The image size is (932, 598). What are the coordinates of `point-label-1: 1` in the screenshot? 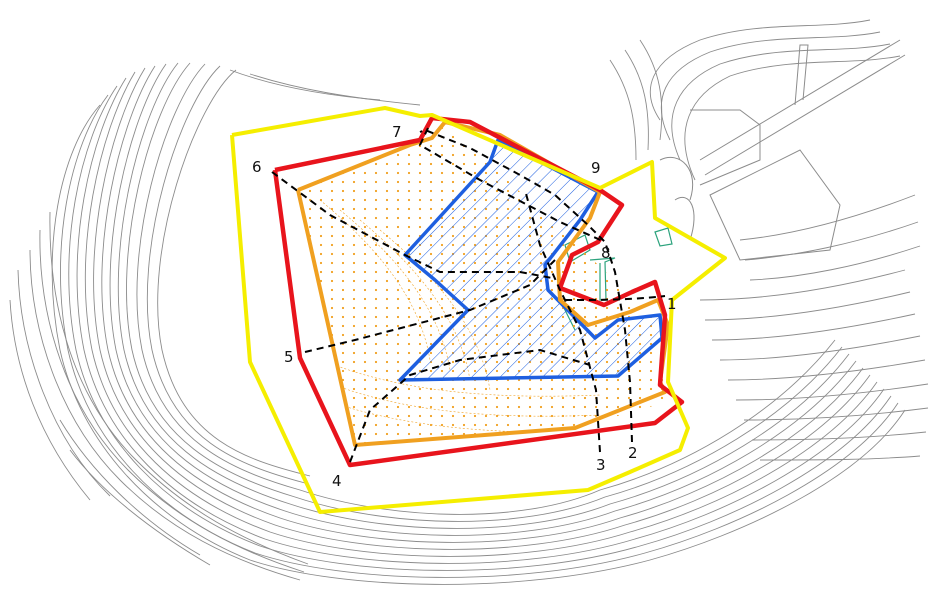 It's located at (672, 304).